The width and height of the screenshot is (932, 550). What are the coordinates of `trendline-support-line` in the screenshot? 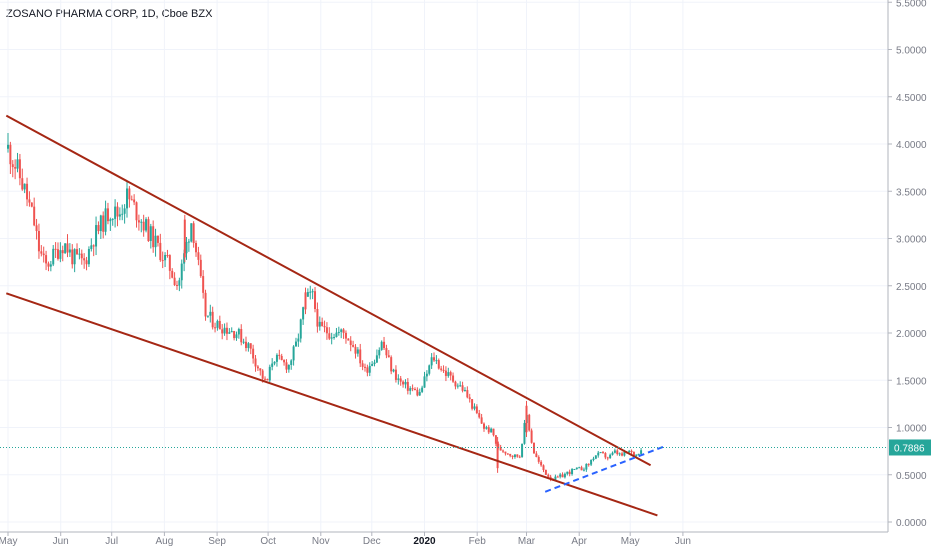 It's located at (604, 469).